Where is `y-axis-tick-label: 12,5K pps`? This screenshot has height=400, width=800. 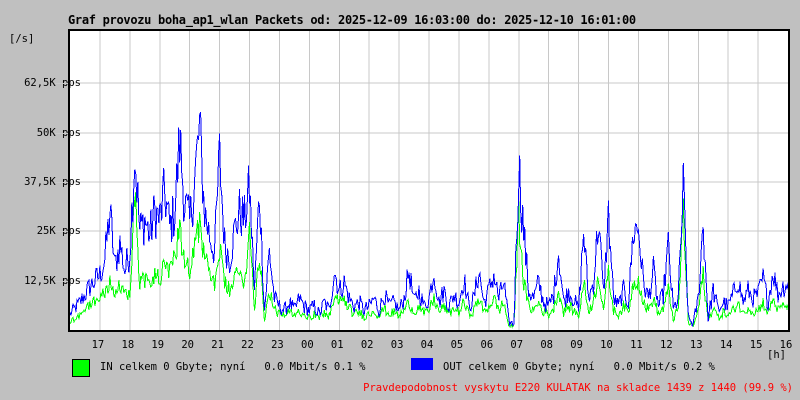
y-axis-tick-label: 12,5K pps is located at coordinates (52, 280).